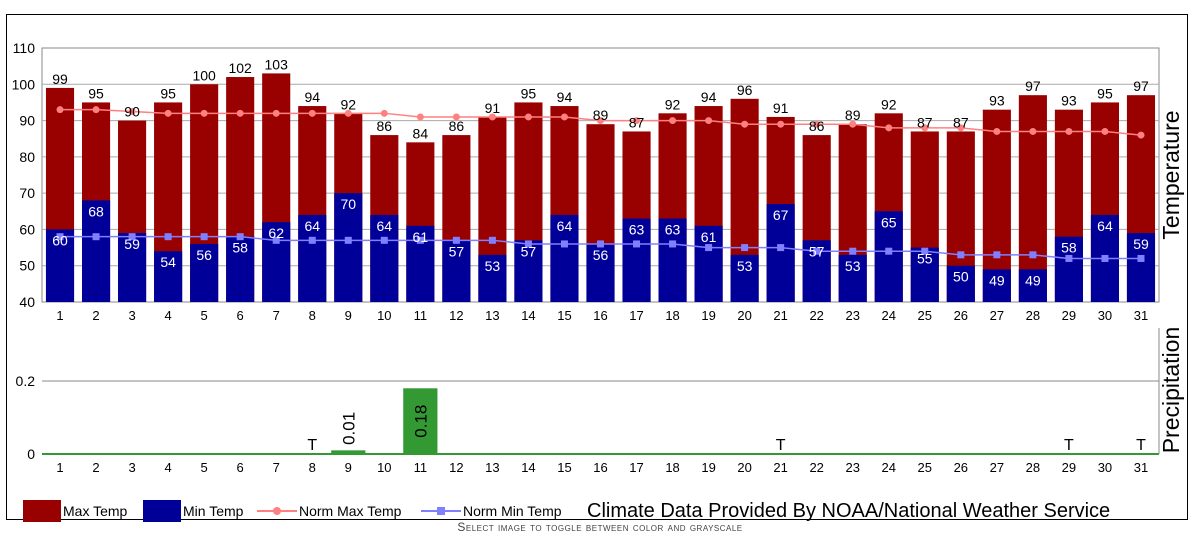  What do you see at coordinates (1105, 467) in the screenshot?
I see `precip-x-tick-label: 30` at bounding box center [1105, 467].